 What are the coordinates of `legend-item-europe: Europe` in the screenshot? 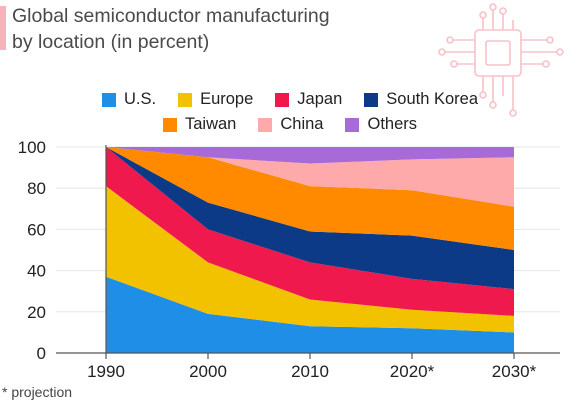 It's located at (215, 99).